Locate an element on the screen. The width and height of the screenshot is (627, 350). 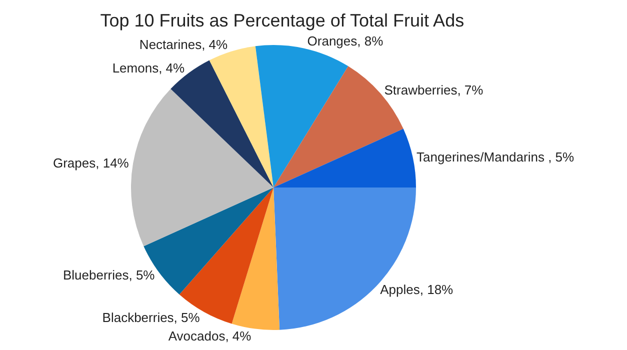
slice-label: Nectarines, 4% is located at coordinates (183, 44).